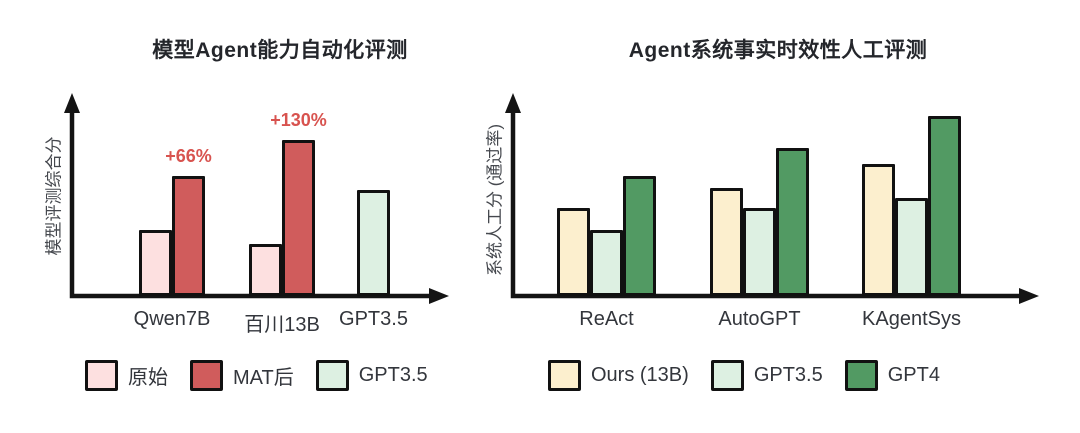 This screenshot has height=433, width=1080. I want to click on bar-Ours (13B)-AutoGPT, so click(726, 242).